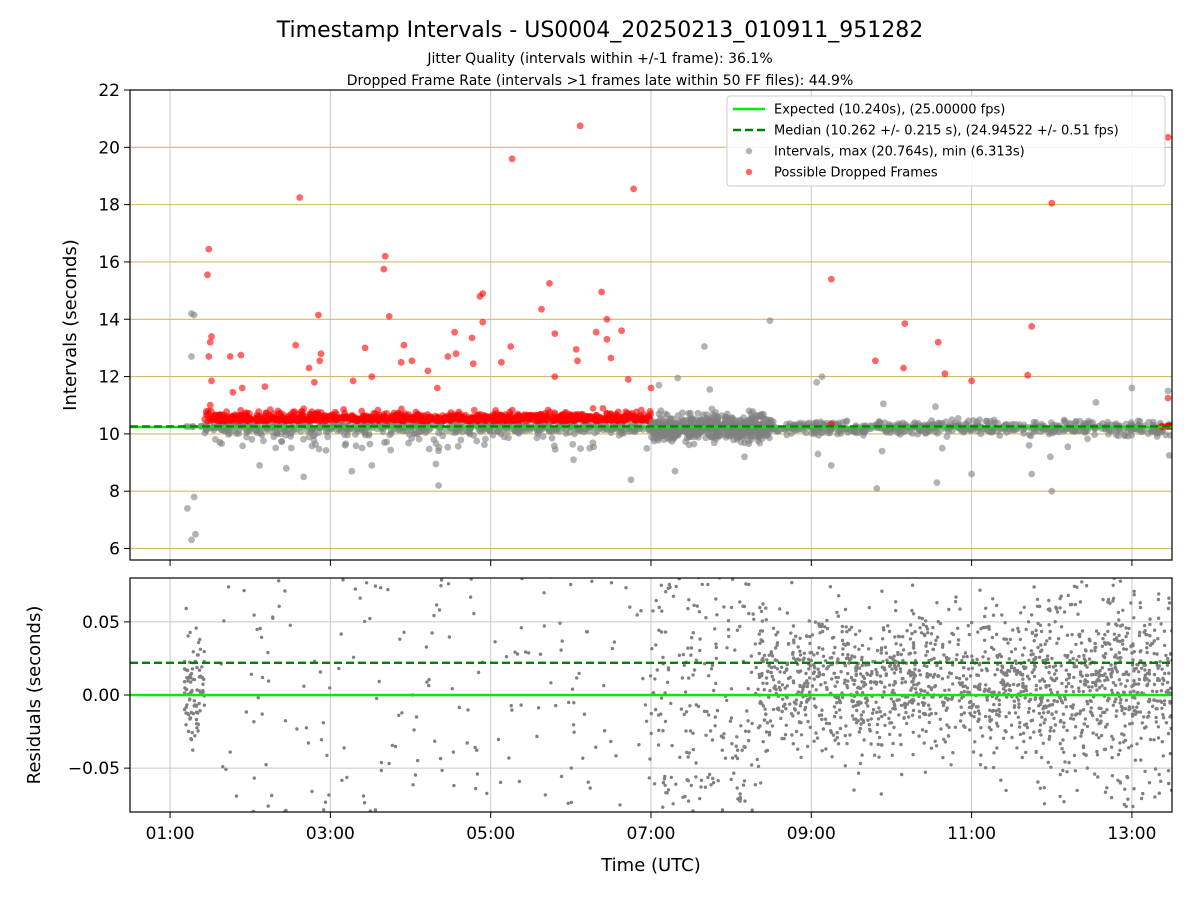 The image size is (1200, 900). I want to click on legend-swatch-dropped, so click(749, 172).